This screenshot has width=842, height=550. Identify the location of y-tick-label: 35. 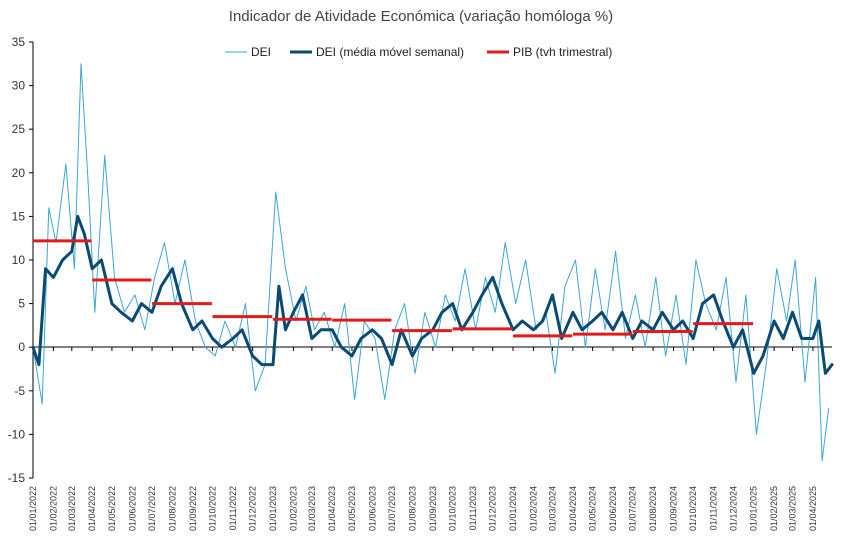
(19, 42).